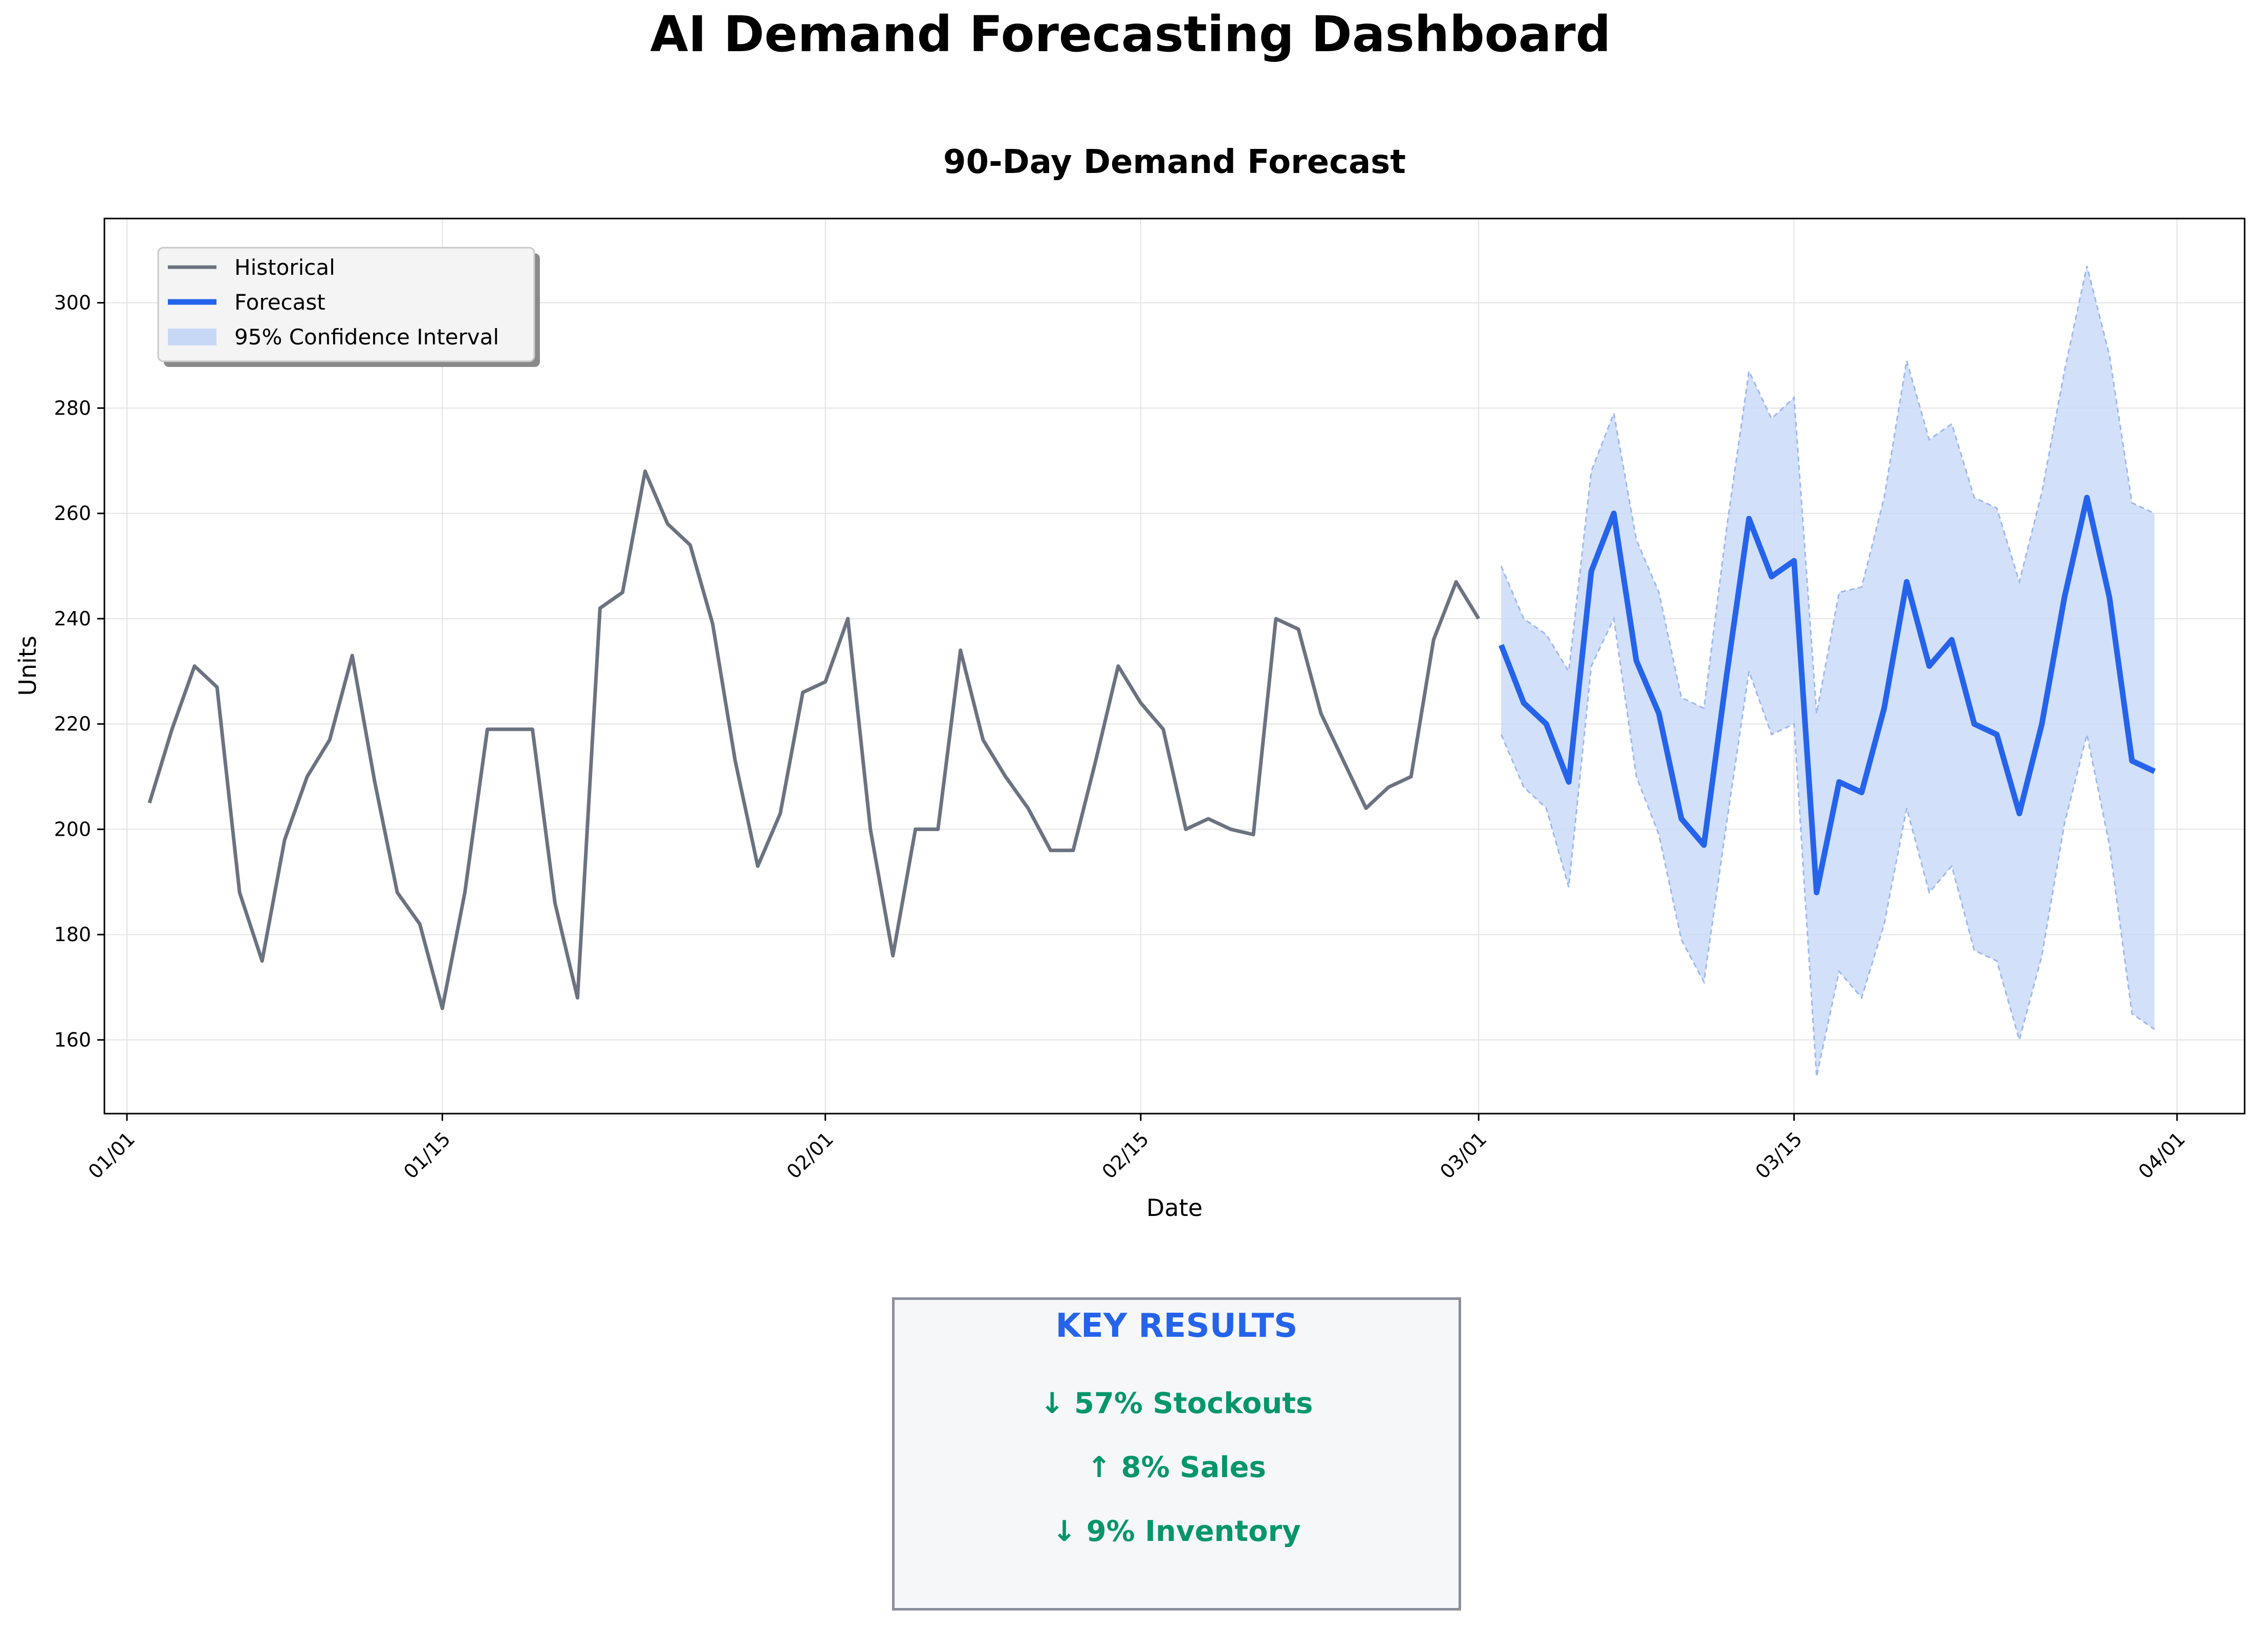  What do you see at coordinates (27, 666) in the screenshot?
I see `y-axis-label: Units` at bounding box center [27, 666].